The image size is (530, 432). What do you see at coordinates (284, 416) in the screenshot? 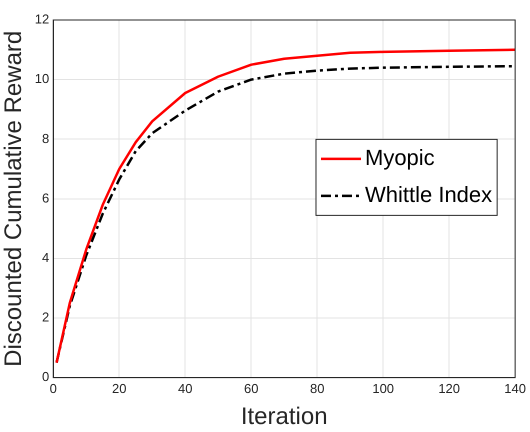
I see `x-axis-title: Iteration` at bounding box center [284, 416].